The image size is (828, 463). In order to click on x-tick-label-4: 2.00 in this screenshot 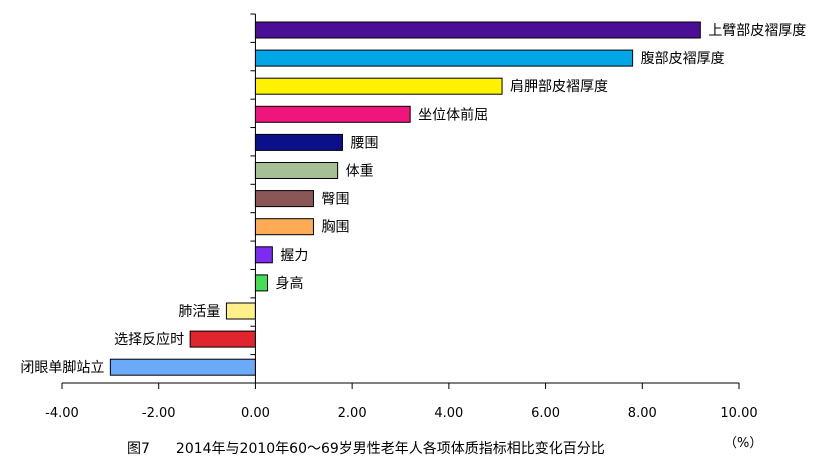, I will do `click(352, 413)`.